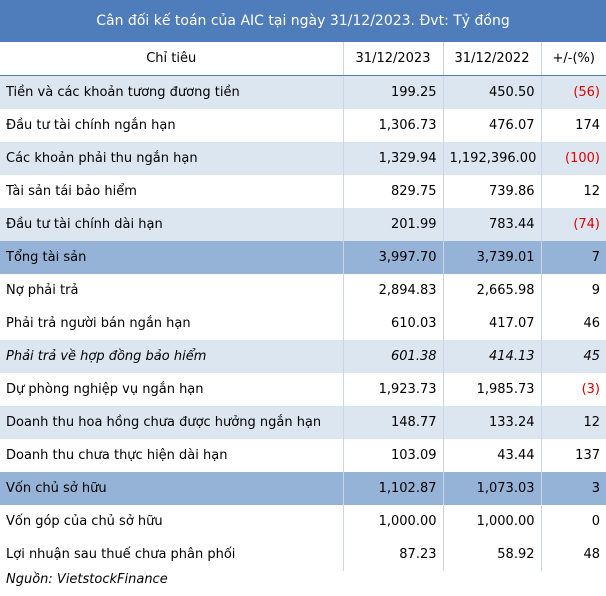 This screenshot has width=606, height=596. What do you see at coordinates (392, 389) in the screenshot?
I see `cell: 1,923.73` at bounding box center [392, 389].